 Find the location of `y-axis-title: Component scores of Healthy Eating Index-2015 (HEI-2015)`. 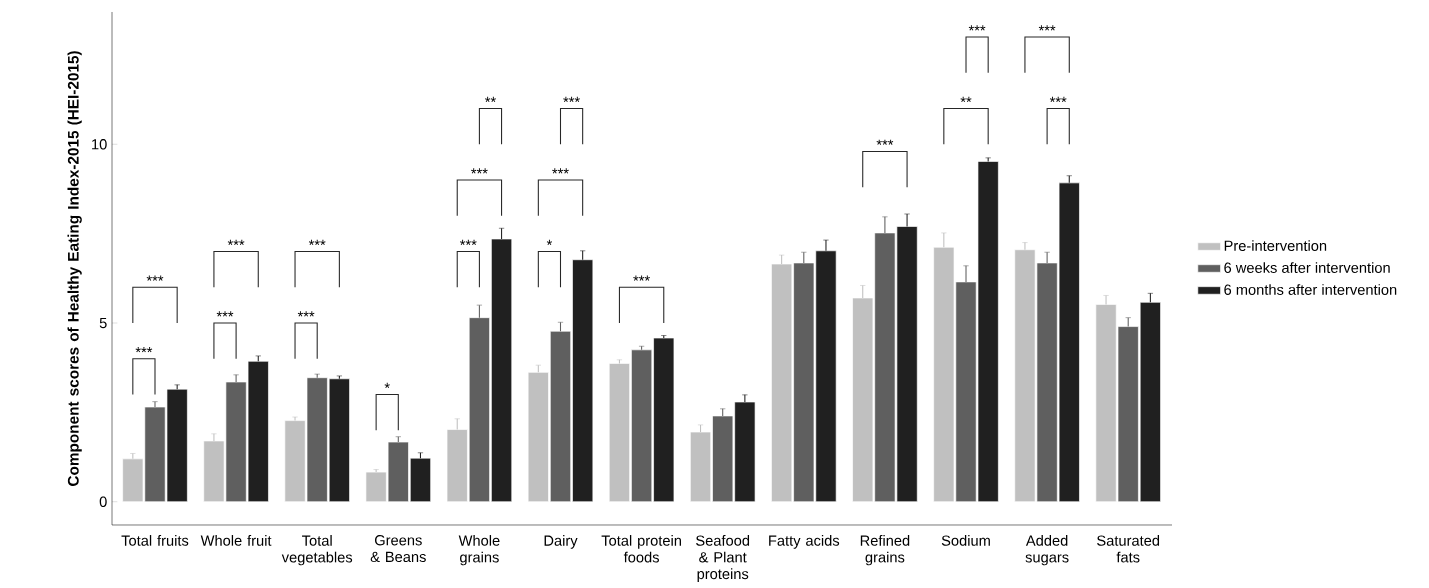

y-axis-title: Component scores of Healthy Eating Index-2015 (HEI-2015) is located at coordinates (74, 268).